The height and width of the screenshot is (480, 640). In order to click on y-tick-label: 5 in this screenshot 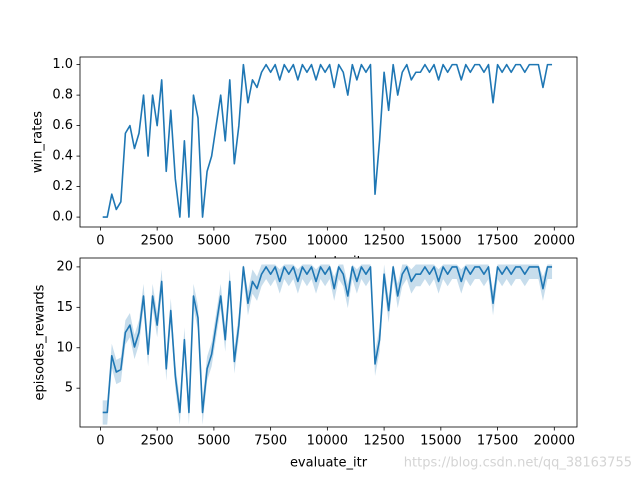, I will do `click(69, 388)`.